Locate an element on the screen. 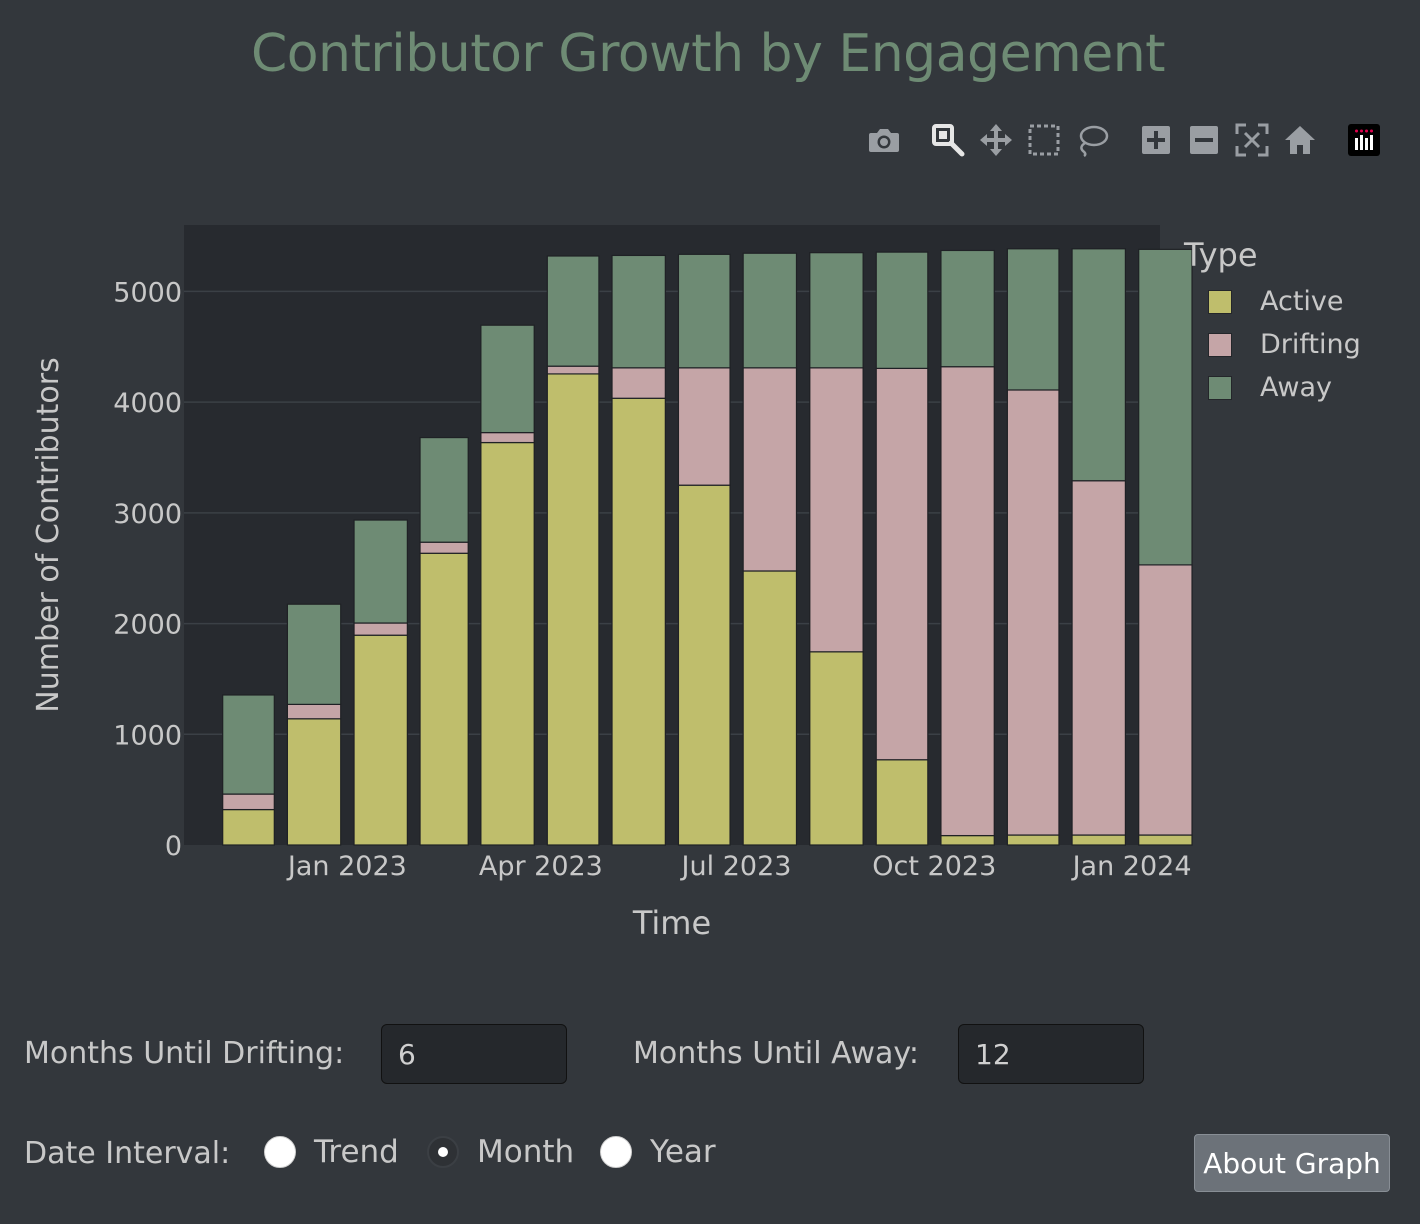  y-axis-title: Number of Contributors is located at coordinates (48, 534).